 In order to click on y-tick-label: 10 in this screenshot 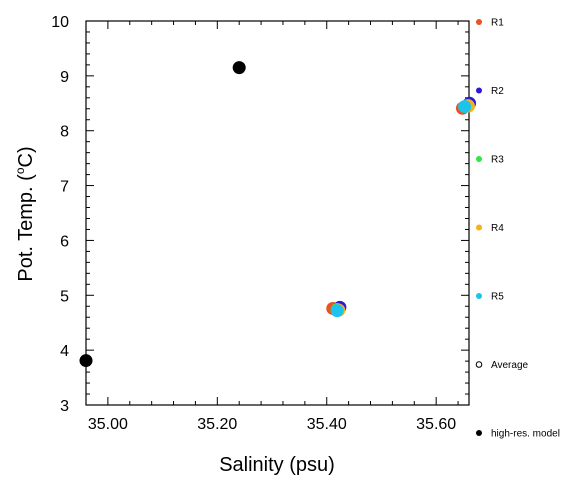, I will do `click(60, 22)`.